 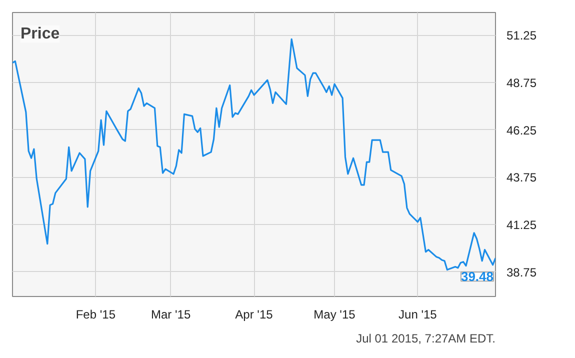 What do you see at coordinates (170, 315) in the screenshot?
I see `x-tick-label: Mar '15` at bounding box center [170, 315].